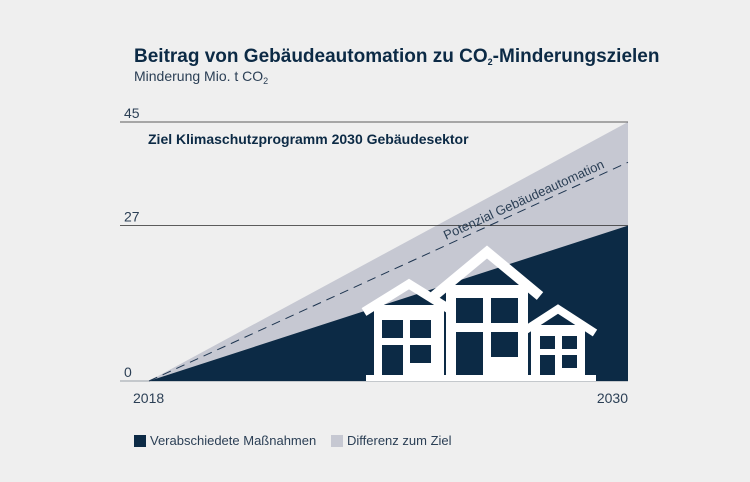  Describe the element at coordinates (128, 372) in the screenshot. I see `y-tick-label: 0` at that location.